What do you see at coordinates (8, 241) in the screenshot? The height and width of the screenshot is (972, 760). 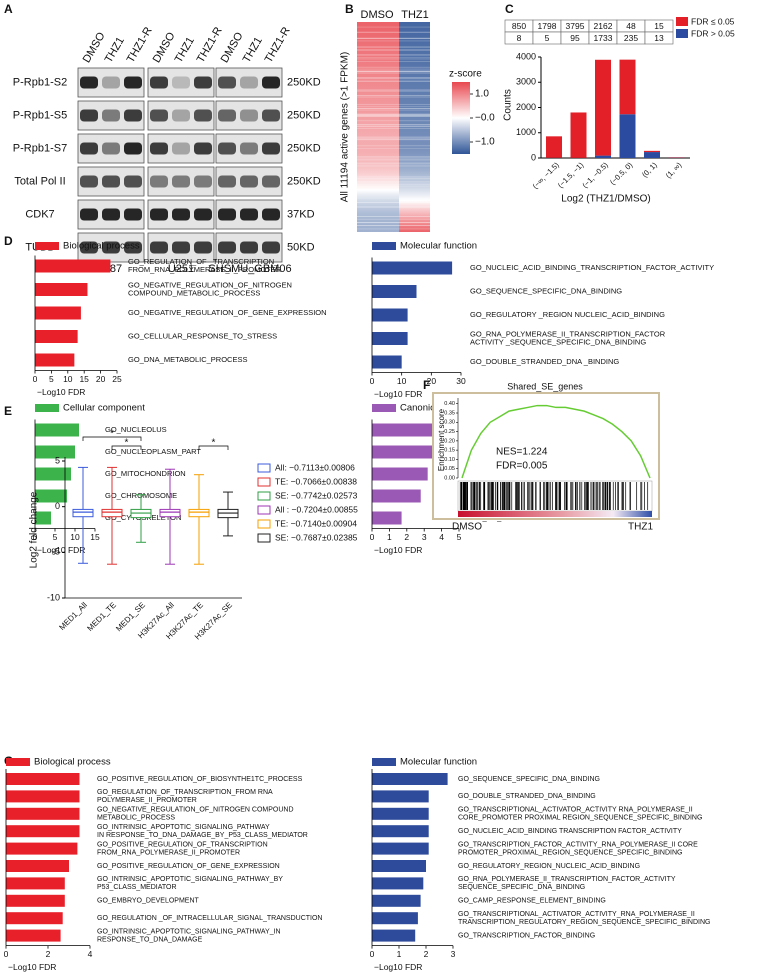 I see `panel-letter: D` at bounding box center [8, 241].